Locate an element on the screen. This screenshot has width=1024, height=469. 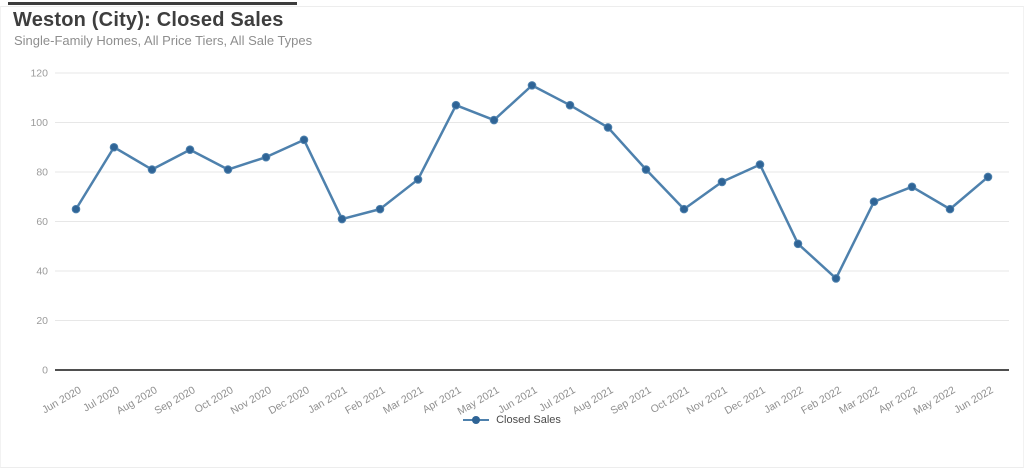
x-tick-label: Jun 2022 is located at coordinates (974, 400).